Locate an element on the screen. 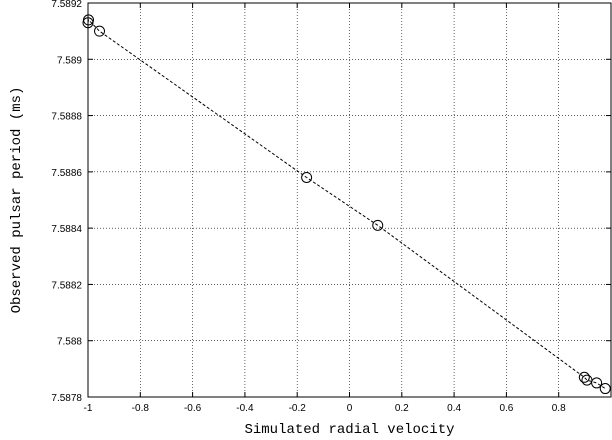 The height and width of the screenshot is (440, 612). x-axis-title: Simulated radial velocity is located at coordinates (349, 430).